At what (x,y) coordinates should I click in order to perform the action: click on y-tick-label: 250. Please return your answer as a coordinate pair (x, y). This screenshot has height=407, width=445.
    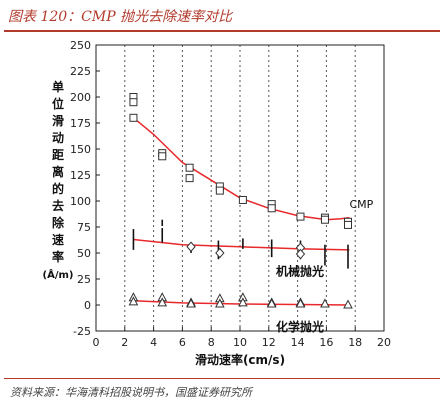
    Looking at the image, I should click on (80, 45).